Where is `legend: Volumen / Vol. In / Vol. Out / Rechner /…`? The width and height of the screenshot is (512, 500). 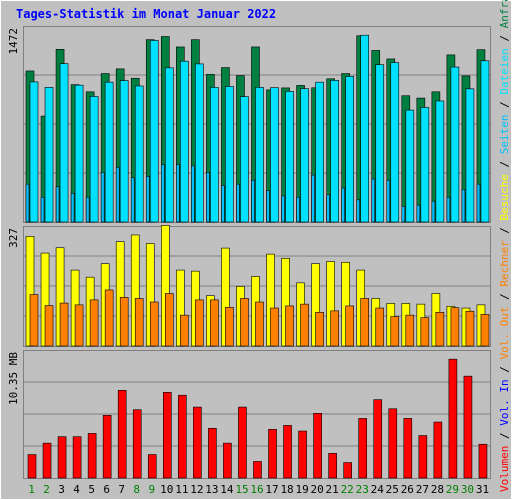
legend: Volumen / Vol. In / Vol. Out / Rechner /… is located at coordinates (504, 246).